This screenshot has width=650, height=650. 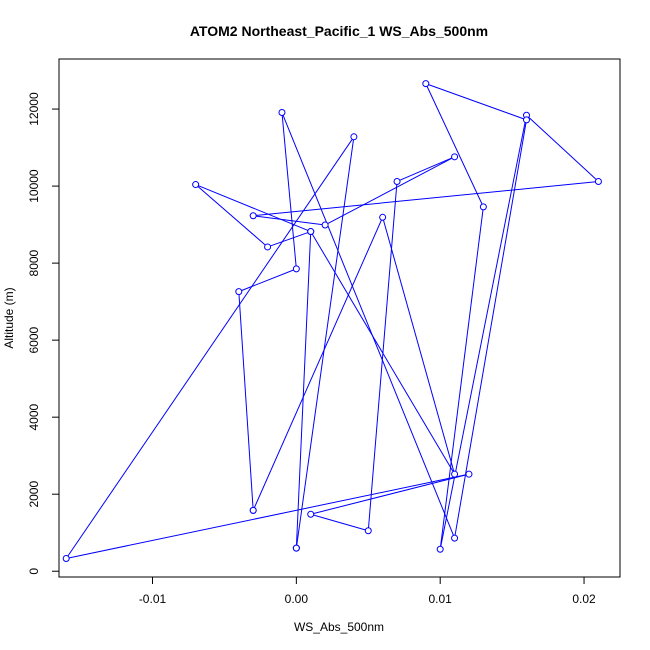 I want to click on y-tick-label: 2000, so click(x=34, y=494).